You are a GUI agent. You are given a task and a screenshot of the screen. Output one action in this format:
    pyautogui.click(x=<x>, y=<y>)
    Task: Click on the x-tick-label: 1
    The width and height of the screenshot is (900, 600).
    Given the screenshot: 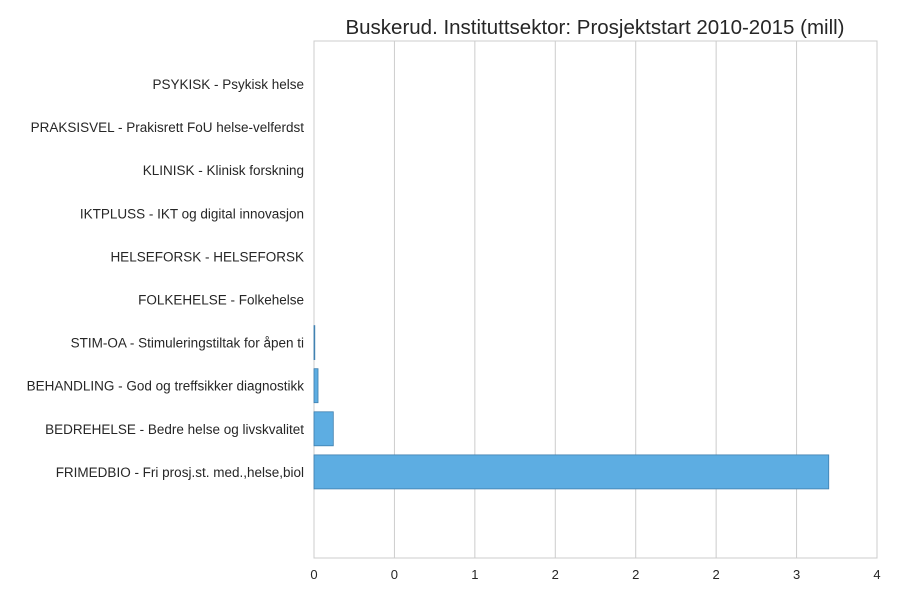 What is the action you would take?
    pyautogui.click(x=474, y=574)
    